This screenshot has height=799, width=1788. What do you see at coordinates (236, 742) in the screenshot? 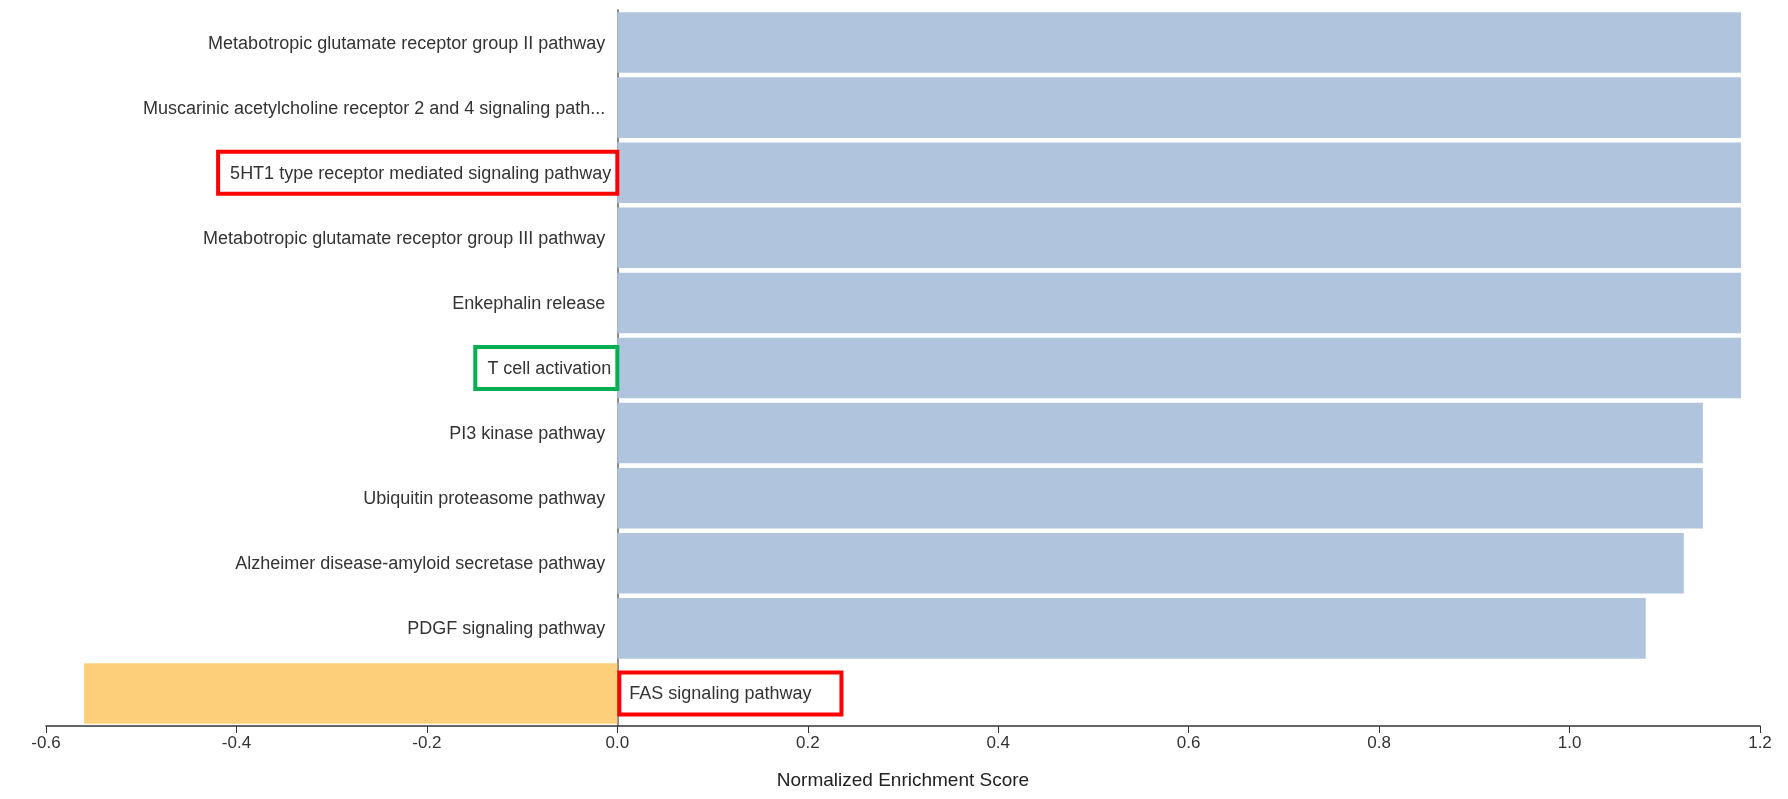
I see `x-tick-label: -0.4` at bounding box center [236, 742].